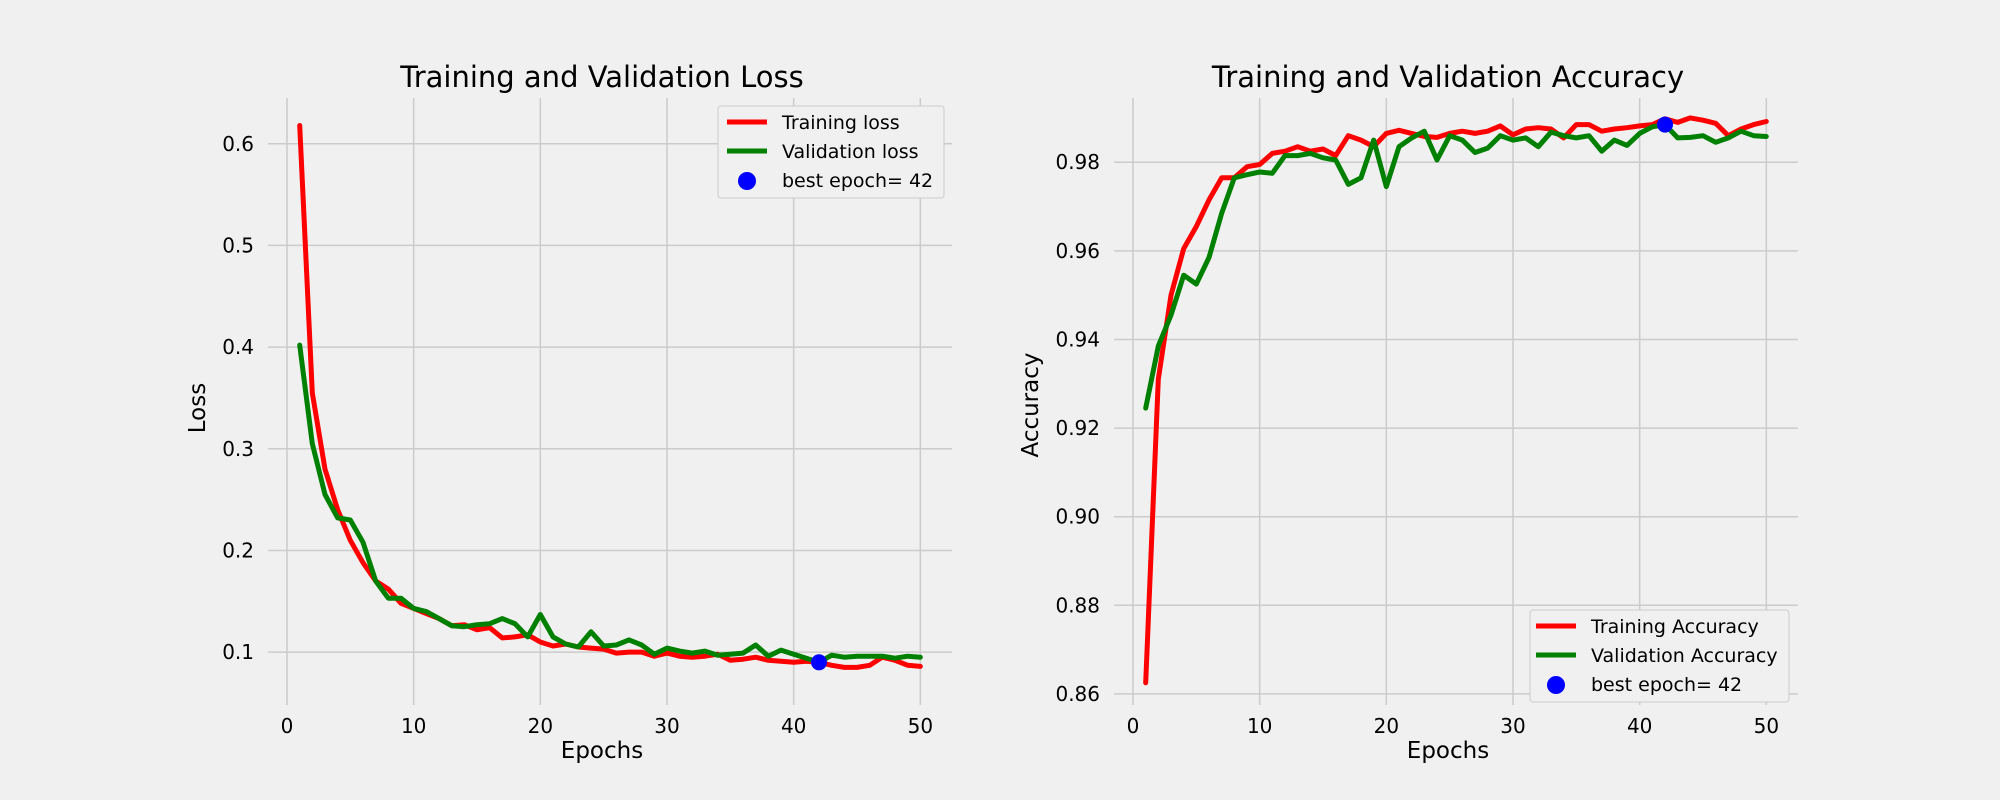  I want to click on accuracy-y-tick-label: 0.90, so click(1077, 517).